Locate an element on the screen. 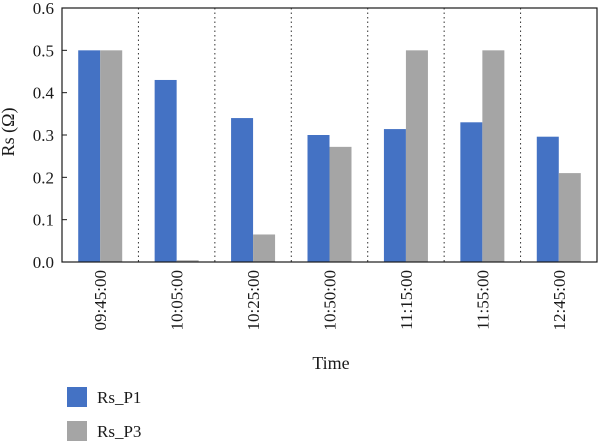 The image size is (600, 441). y-axis-ticks: 0.0 0.1 0.2 0.3 0.4 0.5 0.6 is located at coordinates (50, 136).